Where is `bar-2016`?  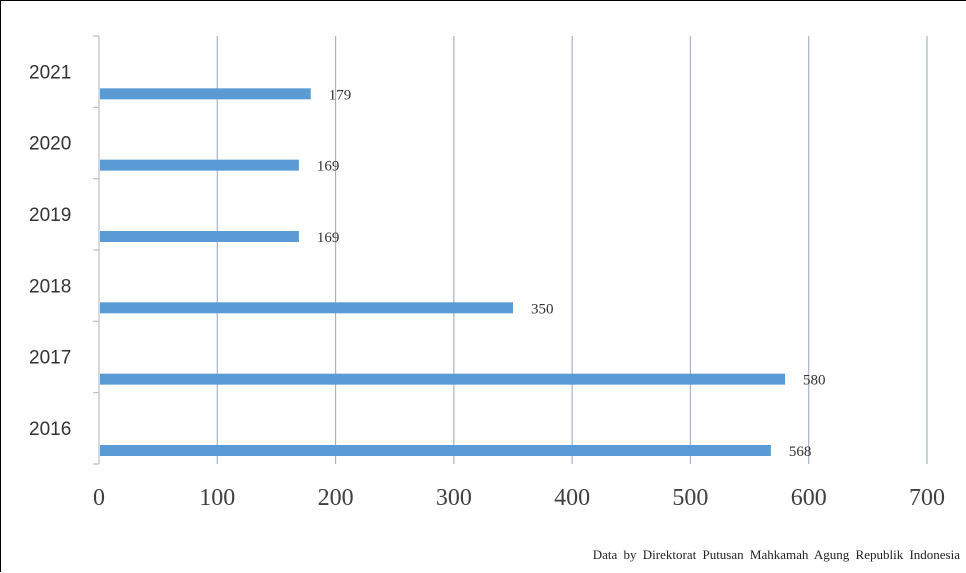 bar-2016 is located at coordinates (435, 450).